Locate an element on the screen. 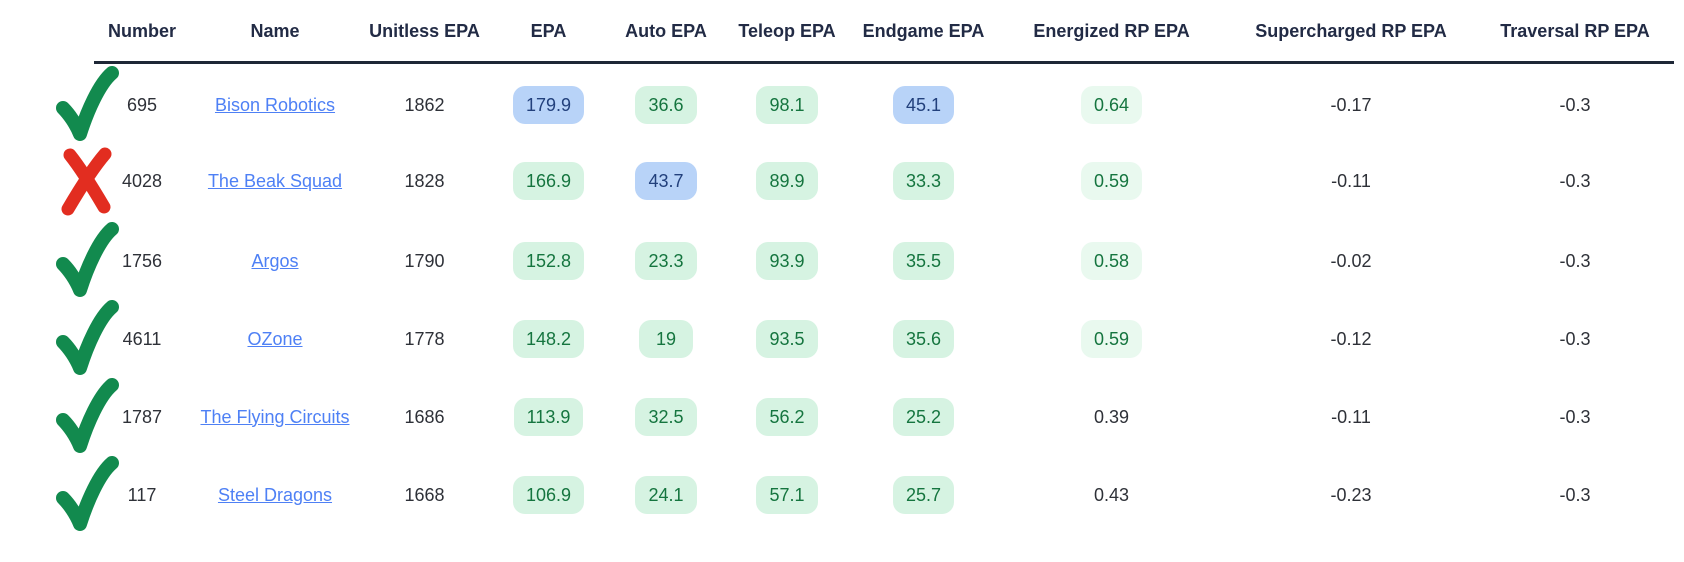 The height and width of the screenshot is (562, 1684). epa-pill: 166.9 is located at coordinates (548, 181).